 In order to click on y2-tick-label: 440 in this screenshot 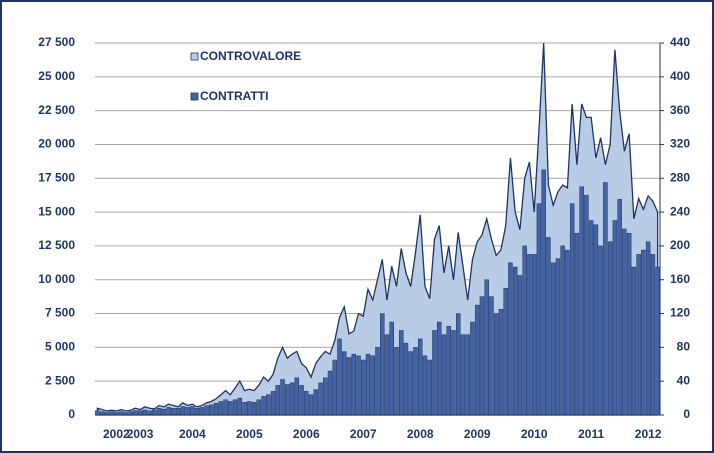, I will do `click(680, 42)`.